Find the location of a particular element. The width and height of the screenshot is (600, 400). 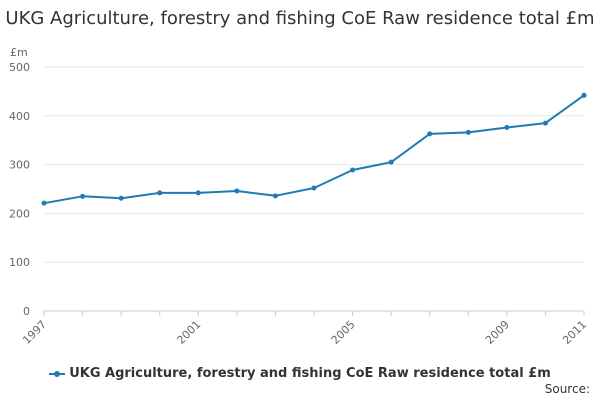

x-tick-labels: 1997 2001 2005 2009 2011 is located at coordinates (304, 332).